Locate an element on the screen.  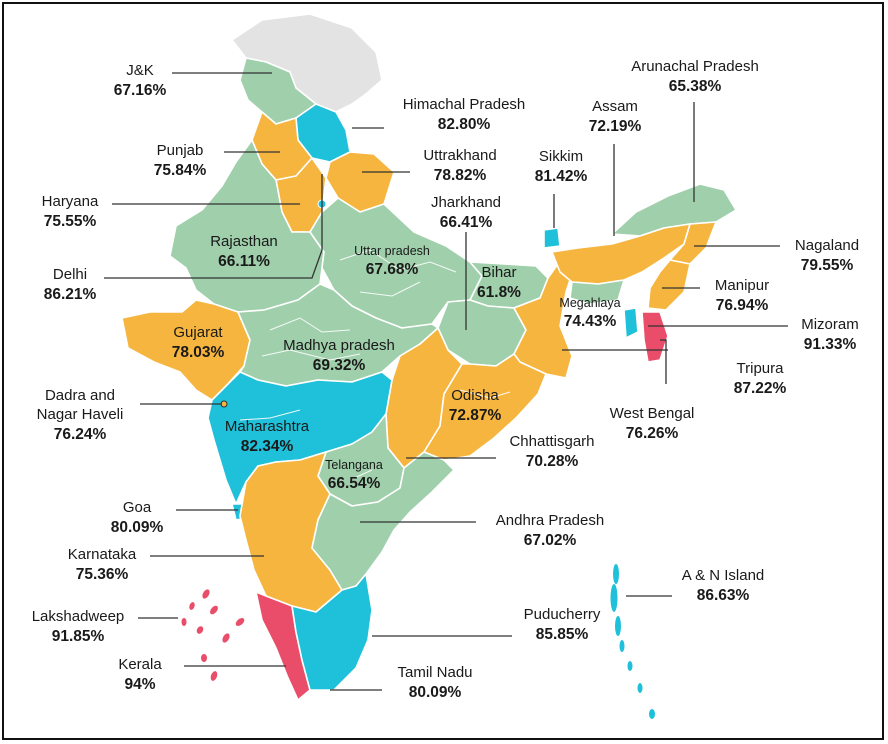
label-manipur: Manipur 76.94% is located at coordinates (742, 296).